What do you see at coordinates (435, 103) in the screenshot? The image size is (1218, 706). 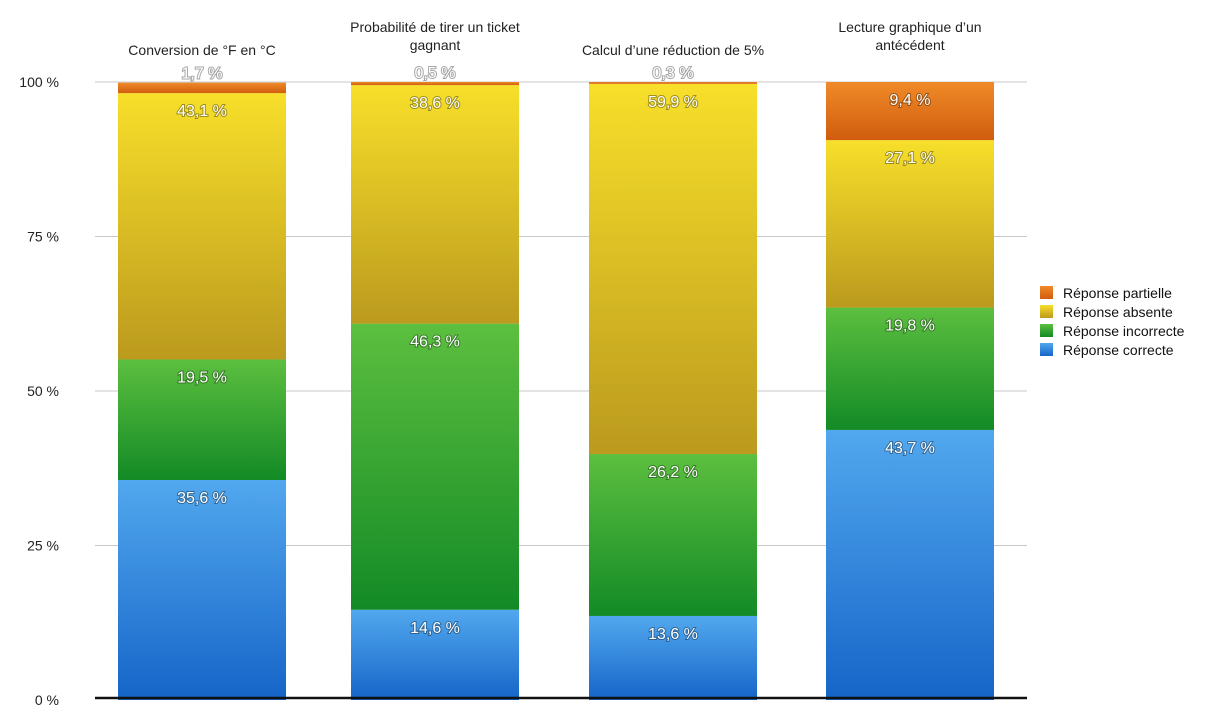 I see `data-label: 38,6 %` at bounding box center [435, 103].